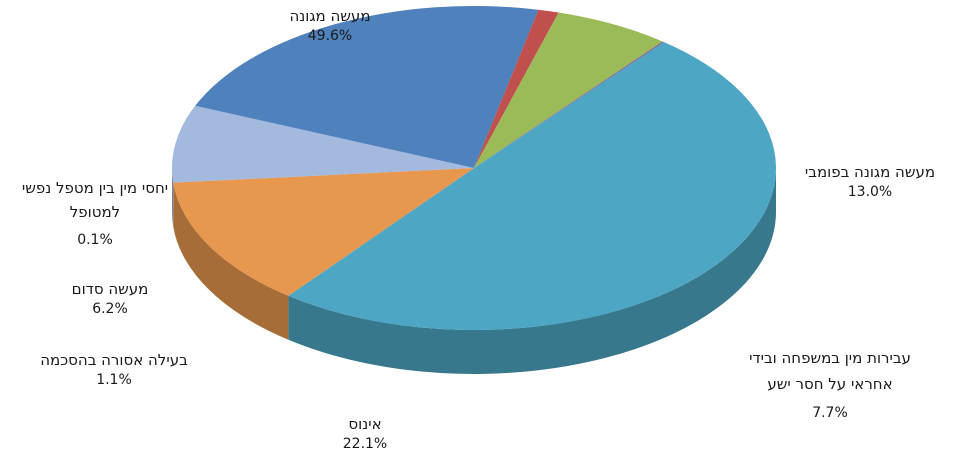  I want to click on label-slice-5-name: מעשה סדום, so click(110, 289).